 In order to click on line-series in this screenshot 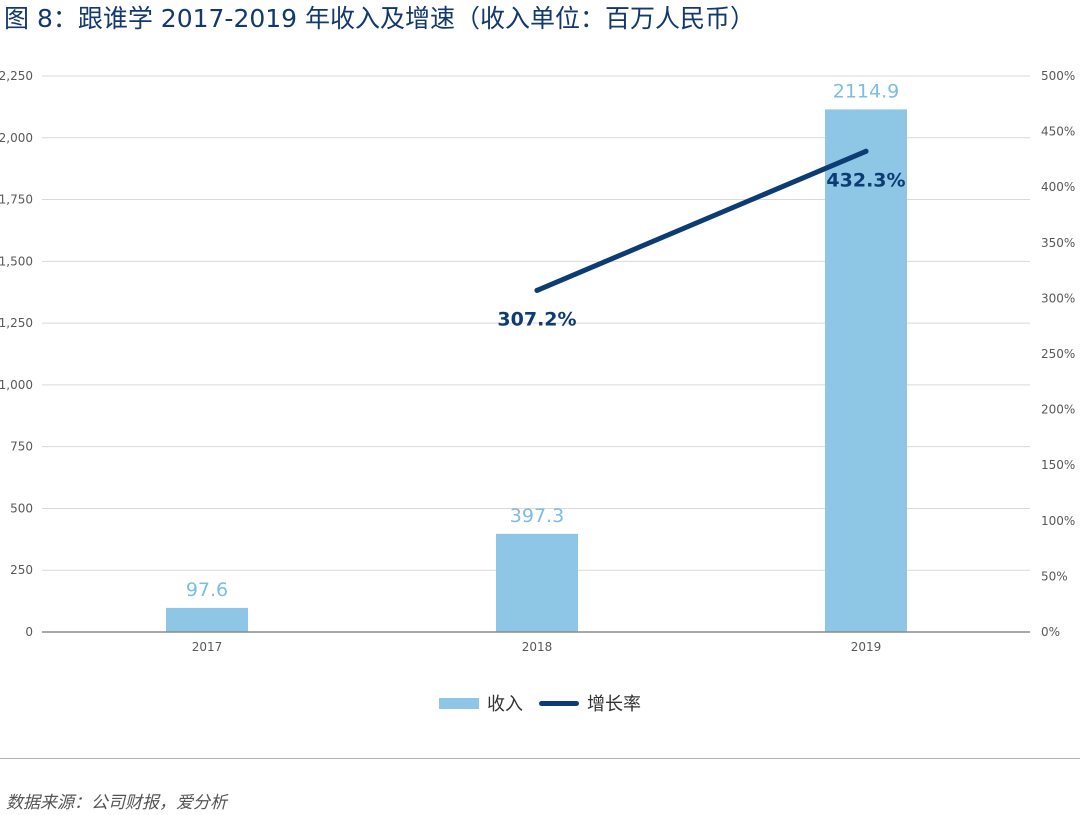, I will do `click(701, 220)`.